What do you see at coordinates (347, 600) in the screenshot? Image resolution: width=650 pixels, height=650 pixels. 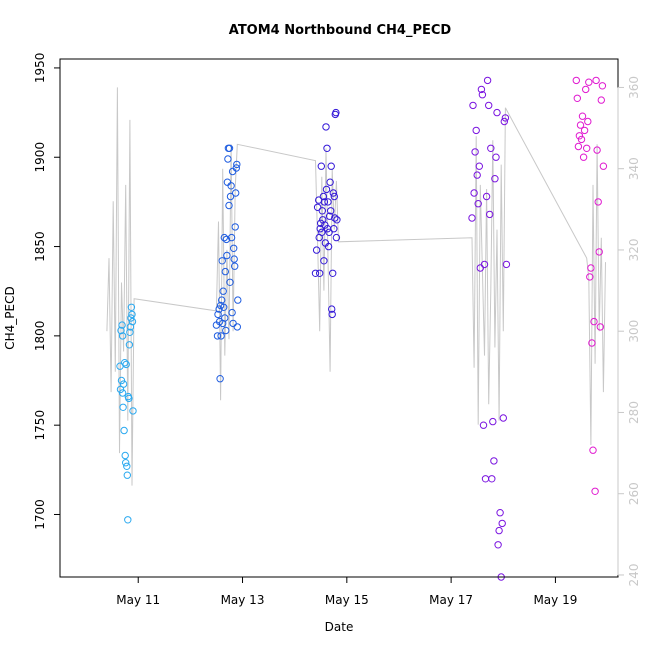 I see `x-tick-label: May 15` at bounding box center [347, 600].